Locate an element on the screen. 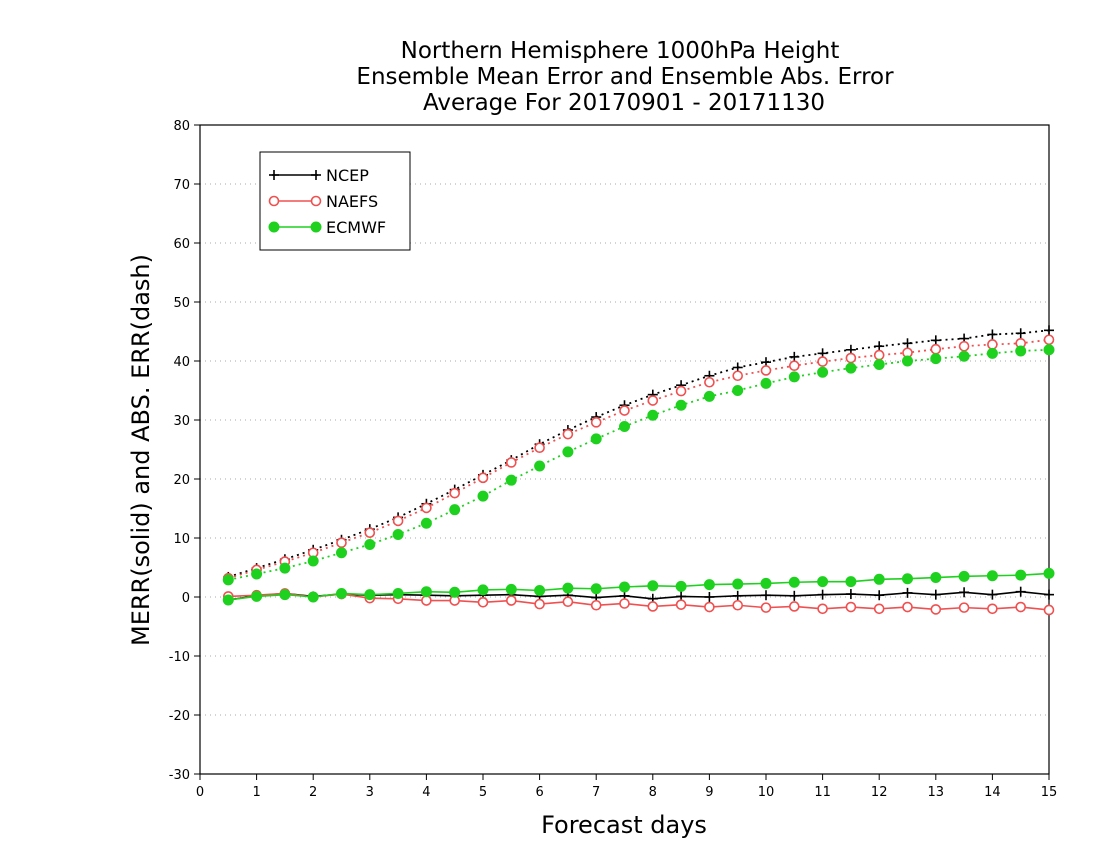  legend-label-ncep: NCEP is located at coordinates (347, 175).